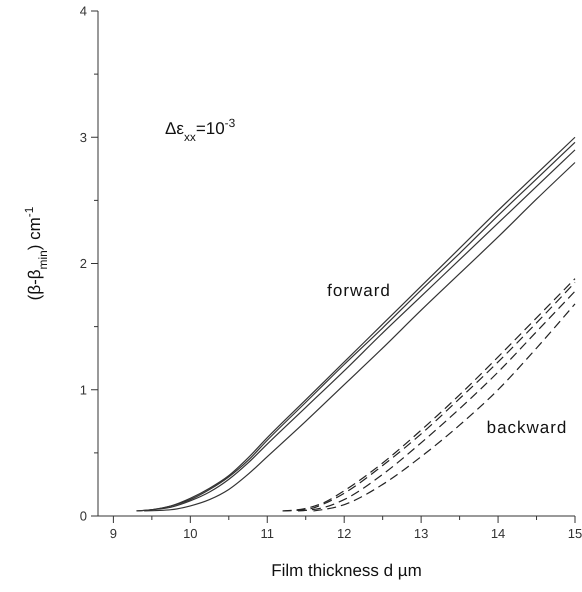 The width and height of the screenshot is (582, 592). What do you see at coordinates (359, 290) in the screenshot?
I see `annotation: forward` at bounding box center [359, 290].